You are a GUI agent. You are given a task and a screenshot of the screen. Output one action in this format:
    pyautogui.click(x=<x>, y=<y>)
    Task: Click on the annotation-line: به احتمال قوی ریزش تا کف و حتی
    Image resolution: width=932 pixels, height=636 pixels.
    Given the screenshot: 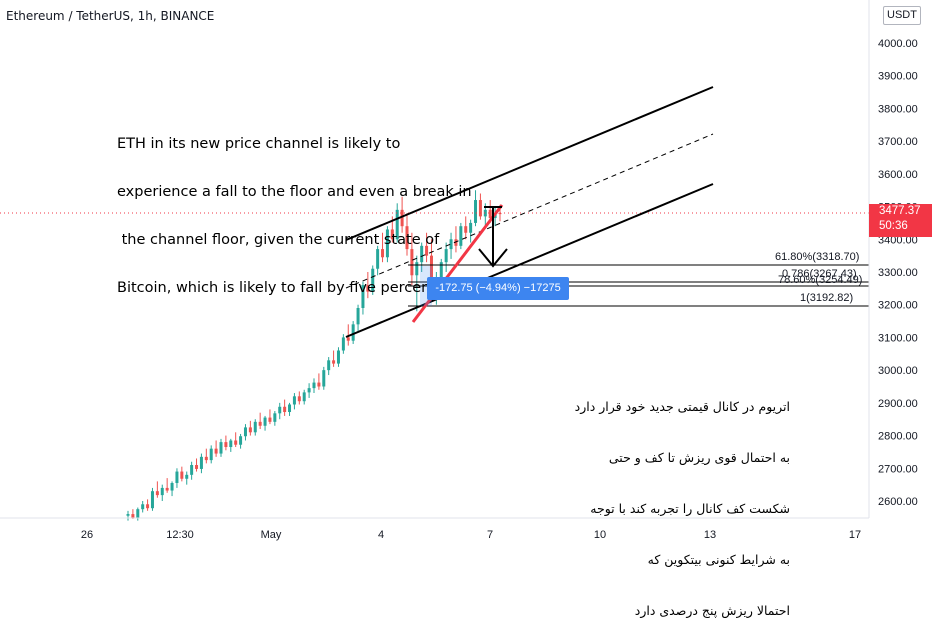 What is the action you would take?
    pyautogui.click(x=699, y=457)
    